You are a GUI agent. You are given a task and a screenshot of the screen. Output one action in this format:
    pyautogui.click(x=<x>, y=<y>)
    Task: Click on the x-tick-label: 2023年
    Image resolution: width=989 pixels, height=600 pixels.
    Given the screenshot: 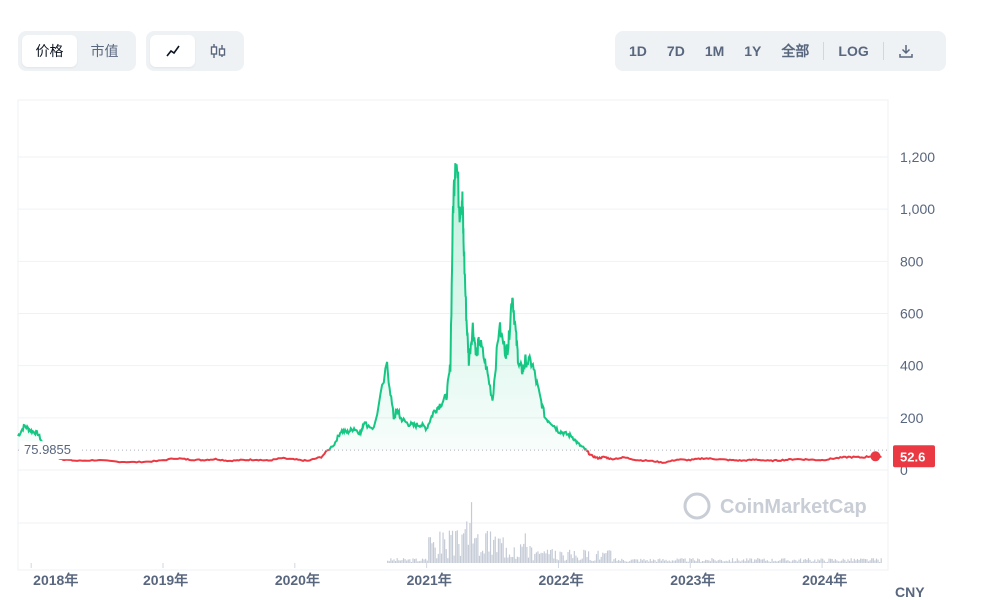 What is the action you would take?
    pyautogui.click(x=692, y=580)
    